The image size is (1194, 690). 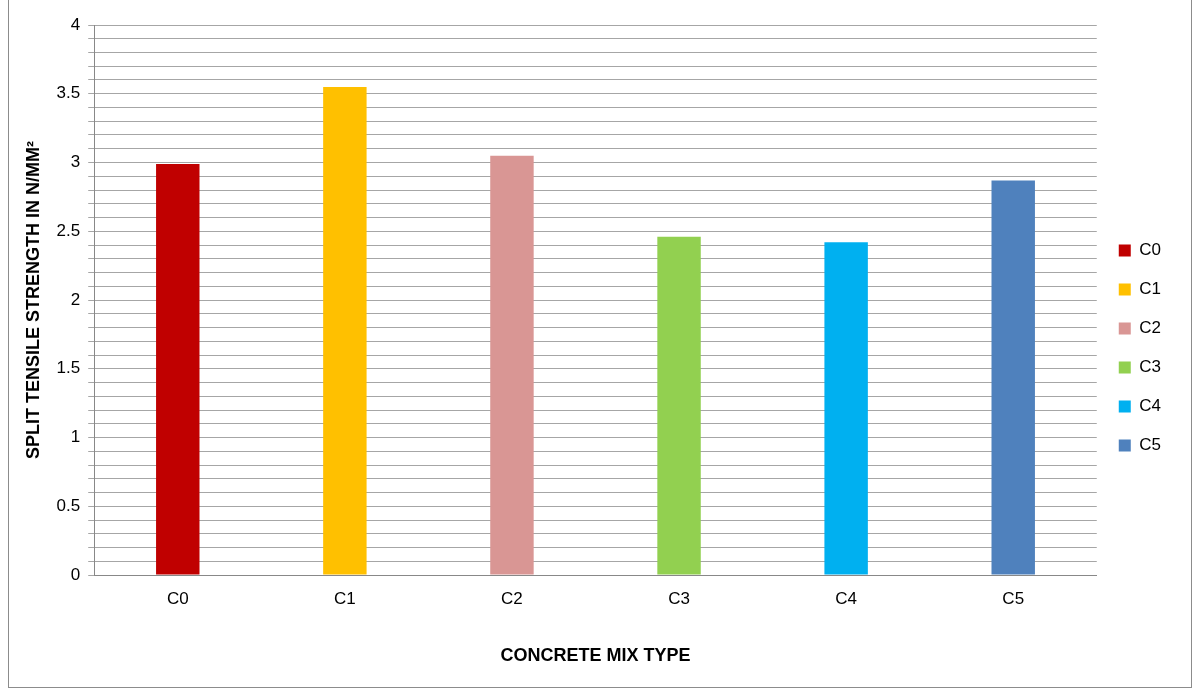 I want to click on x-tick-label: C3, so click(x=679, y=598).